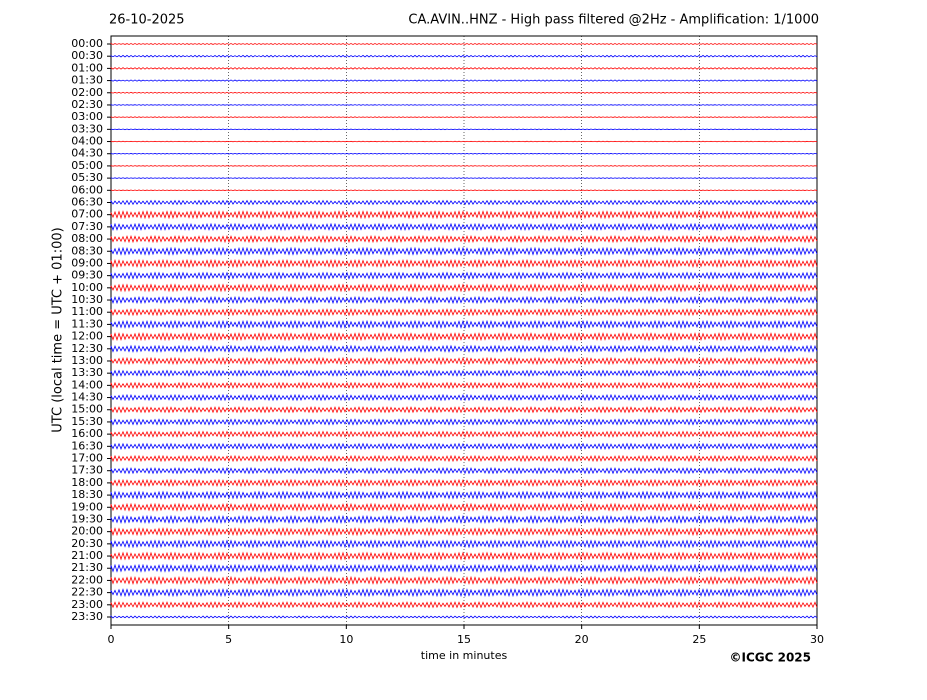  Describe the element at coordinates (87, 604) in the screenshot. I see `y-tick-label: 23:00` at that location.